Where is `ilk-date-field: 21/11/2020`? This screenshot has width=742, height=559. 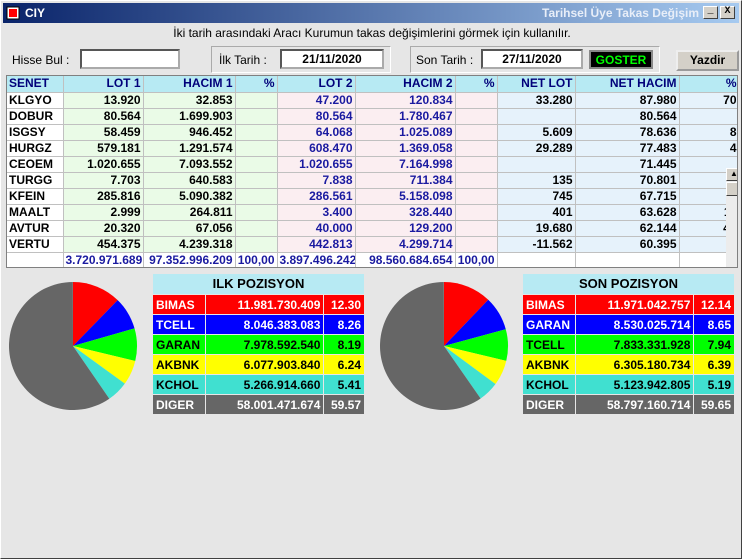 ilk-date-field: 21/11/2020 is located at coordinates (332, 59).